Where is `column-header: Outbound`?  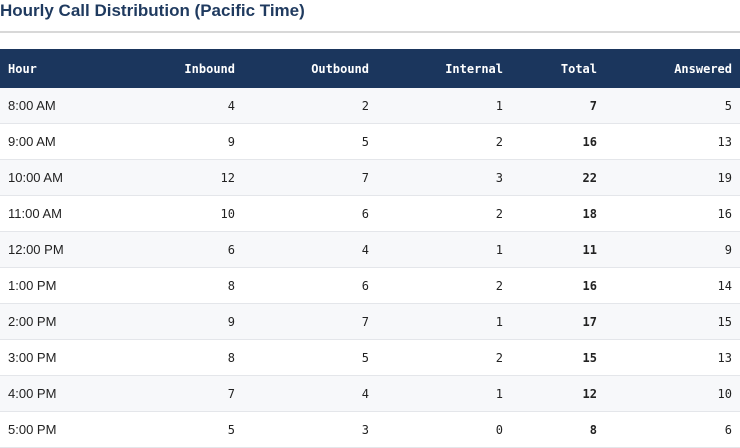 column-header: Outbound is located at coordinates (310, 68).